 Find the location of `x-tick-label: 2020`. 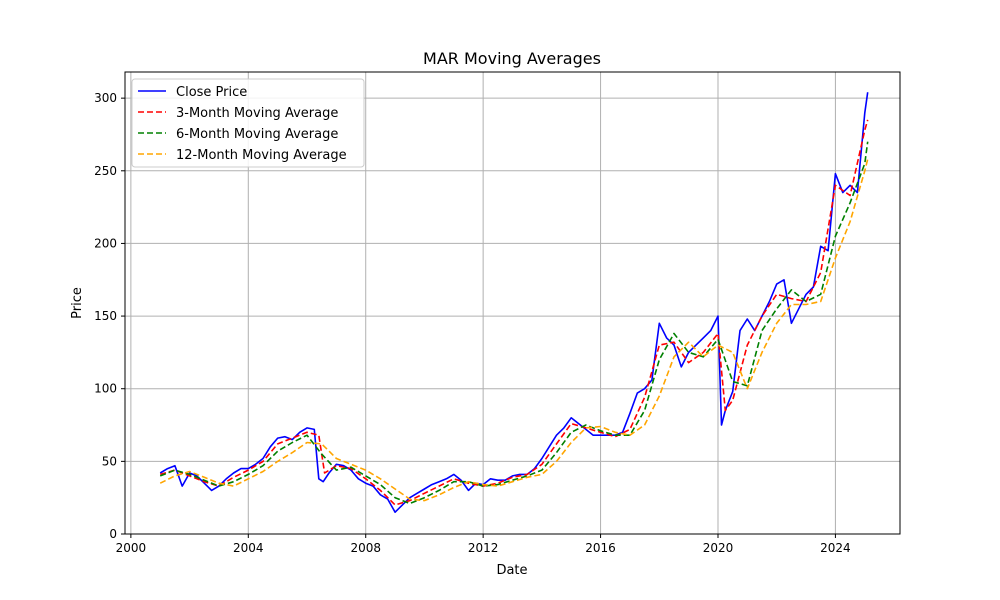

x-tick-label: 2020 is located at coordinates (718, 548).